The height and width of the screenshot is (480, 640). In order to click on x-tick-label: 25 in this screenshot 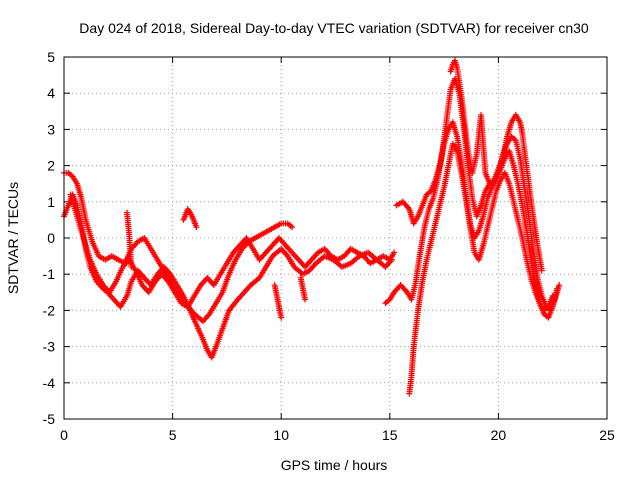, I will do `click(607, 435)`.